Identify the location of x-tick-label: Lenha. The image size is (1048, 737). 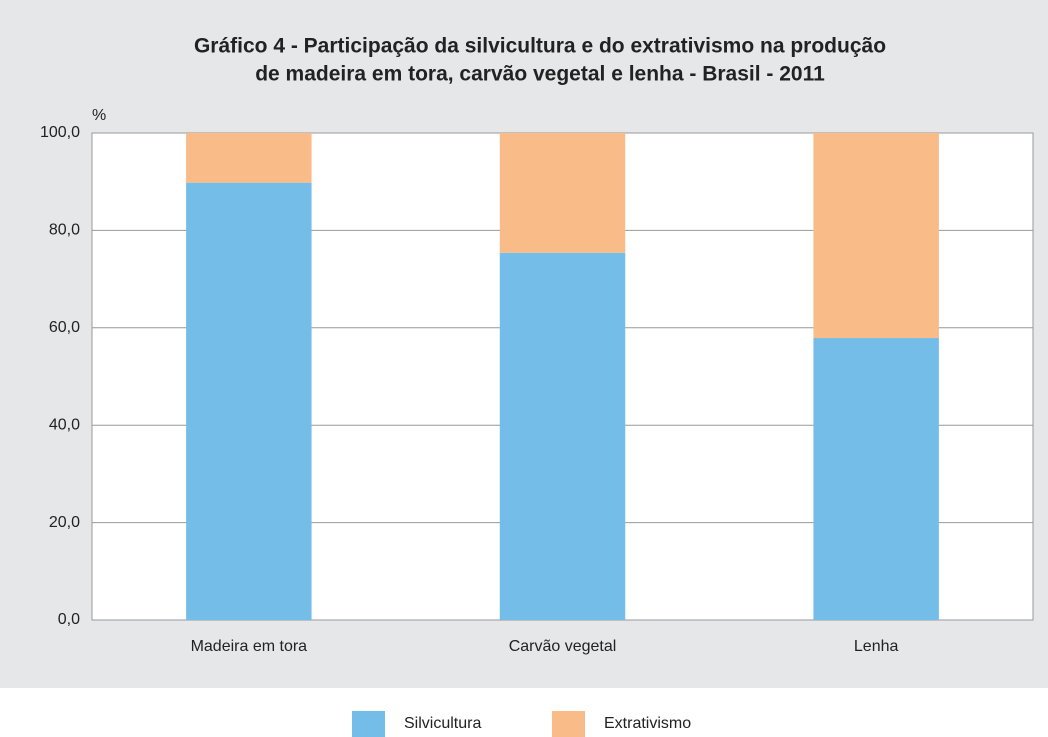
(876, 646).